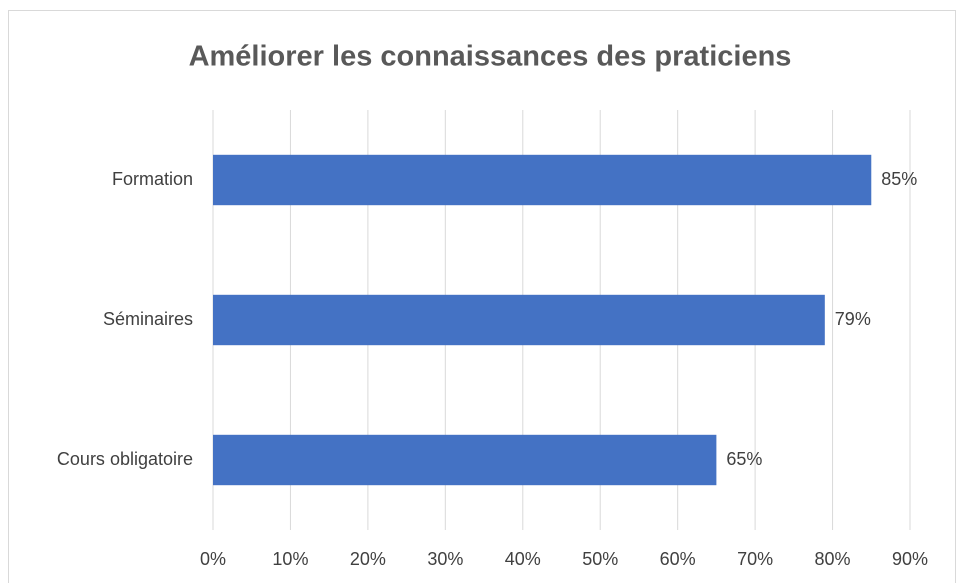  I want to click on x-tick-label: 60%, so click(678, 559).